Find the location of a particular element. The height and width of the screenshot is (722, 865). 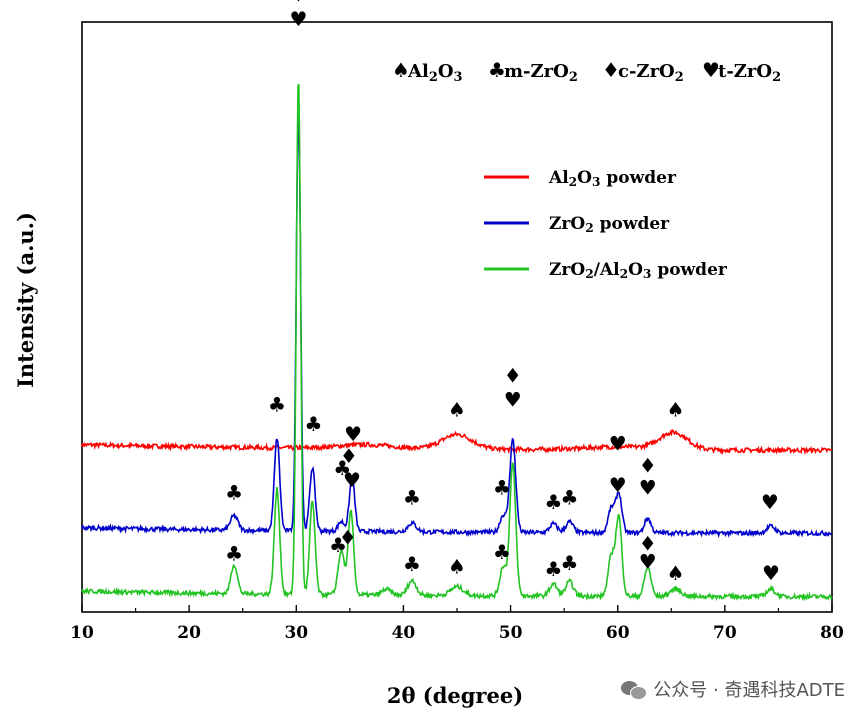

phase-label-0: Al2O3 is located at coordinates (435, 73).